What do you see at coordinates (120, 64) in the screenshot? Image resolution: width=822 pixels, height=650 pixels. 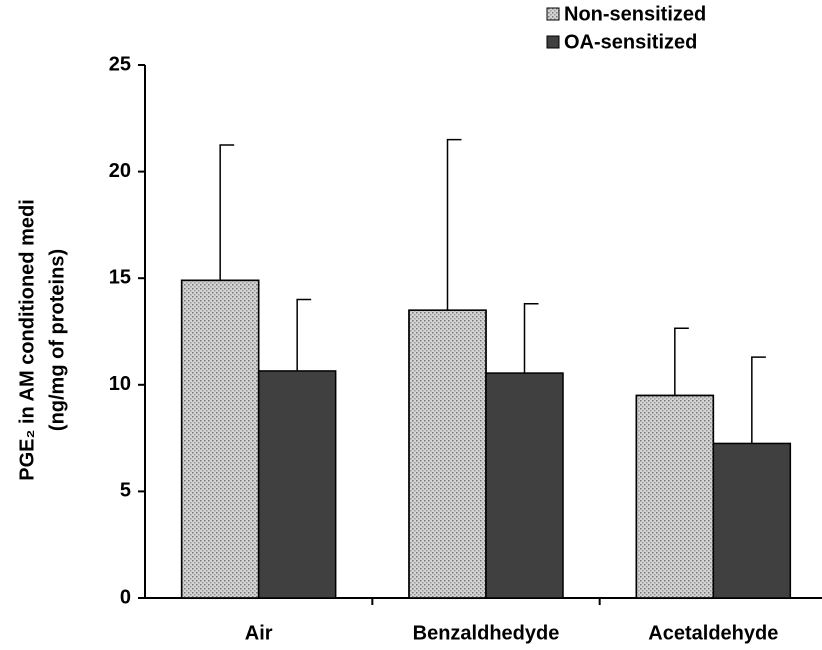 I see `y-tick-label: 25` at bounding box center [120, 64].